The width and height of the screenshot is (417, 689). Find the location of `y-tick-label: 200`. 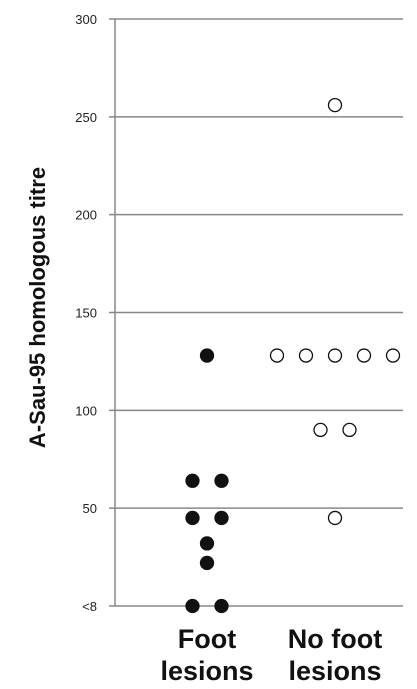

y-tick-label: 200 is located at coordinates (86, 215).